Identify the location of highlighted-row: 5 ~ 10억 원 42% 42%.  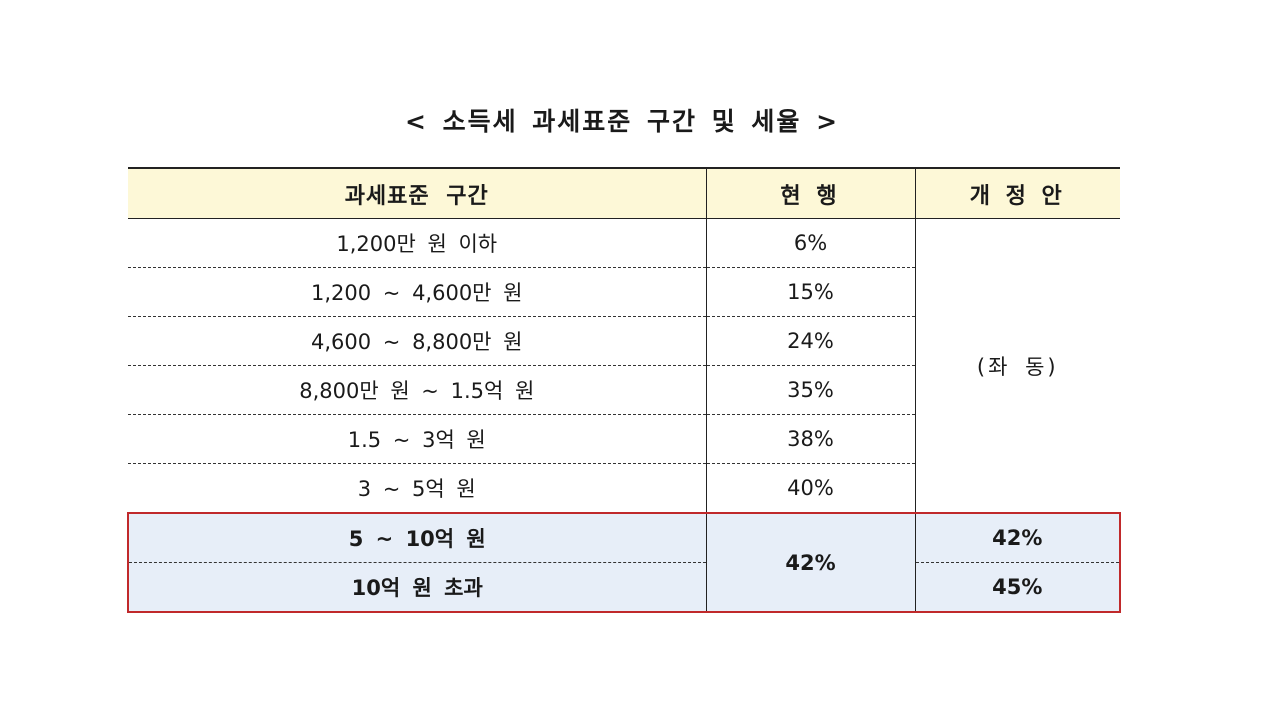
(624, 562).